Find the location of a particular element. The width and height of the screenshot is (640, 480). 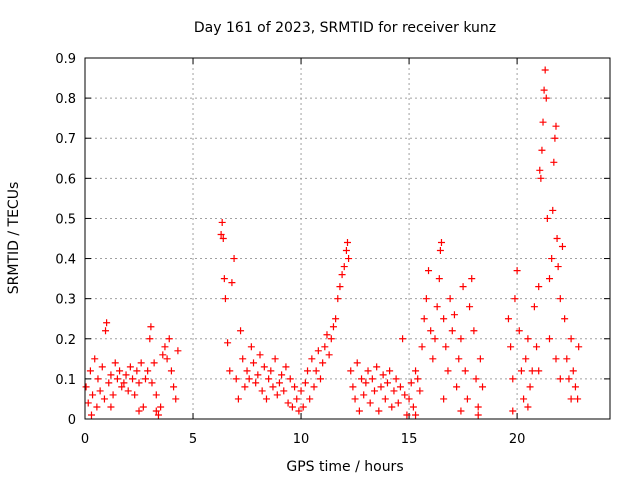

x-tick-label: 15 is located at coordinates (409, 439).